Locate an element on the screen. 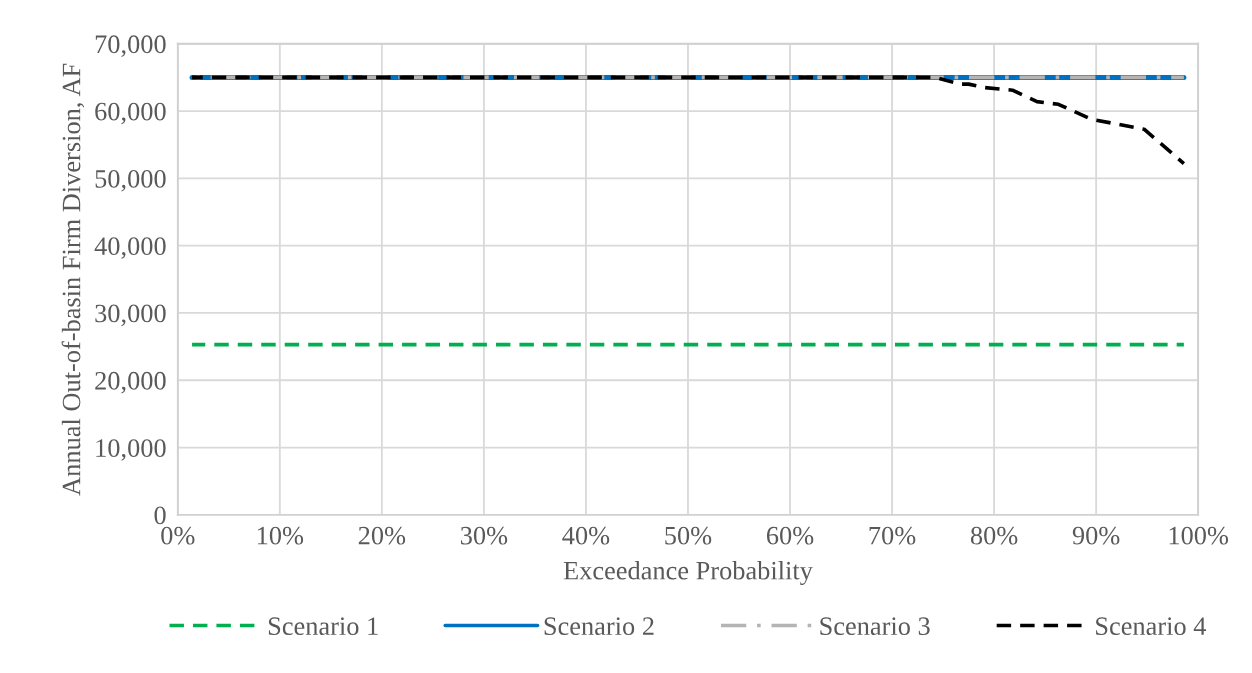 The height and width of the screenshot is (673, 1252). y-axis-title: Annual Out-of-basin Firm Diversion, AF is located at coordinates (73, 279).